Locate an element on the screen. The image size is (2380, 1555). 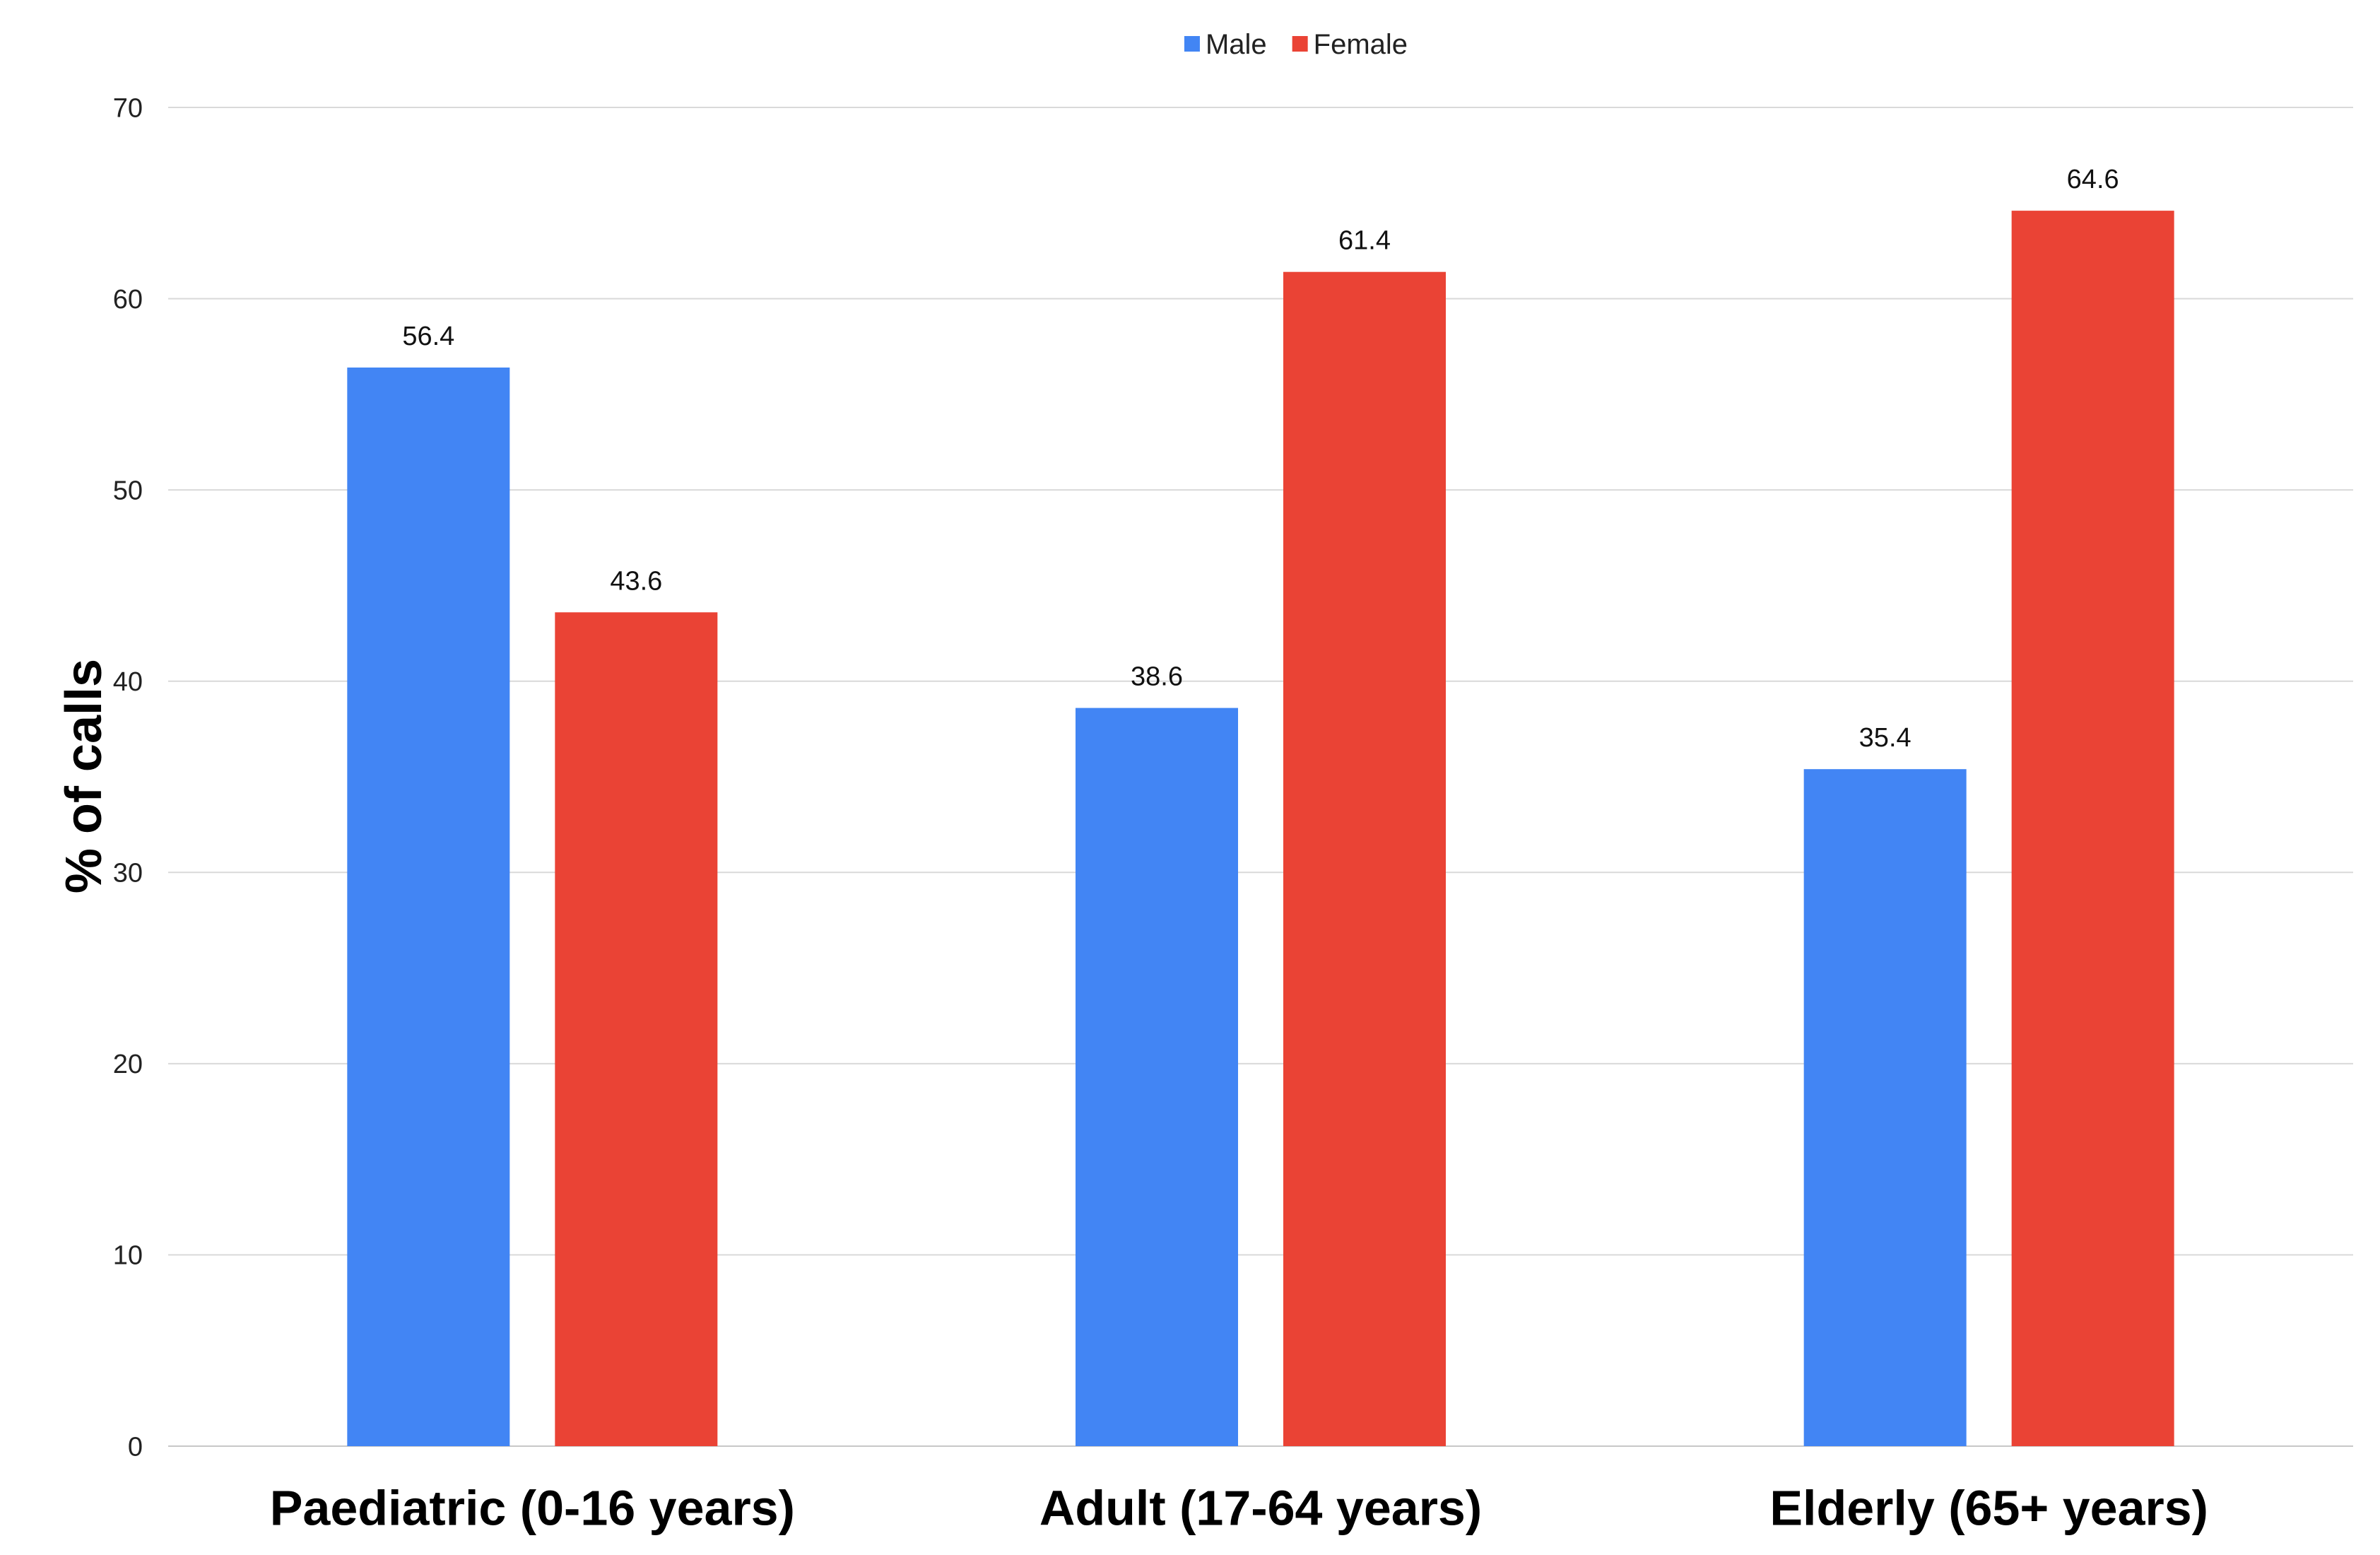
legend-item-female: Female is located at coordinates (1350, 44).